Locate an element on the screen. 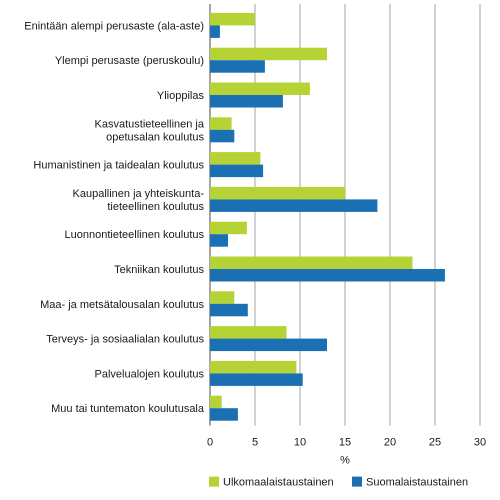 The image size is (500, 500). x-tick-label: 20 is located at coordinates (390, 443).